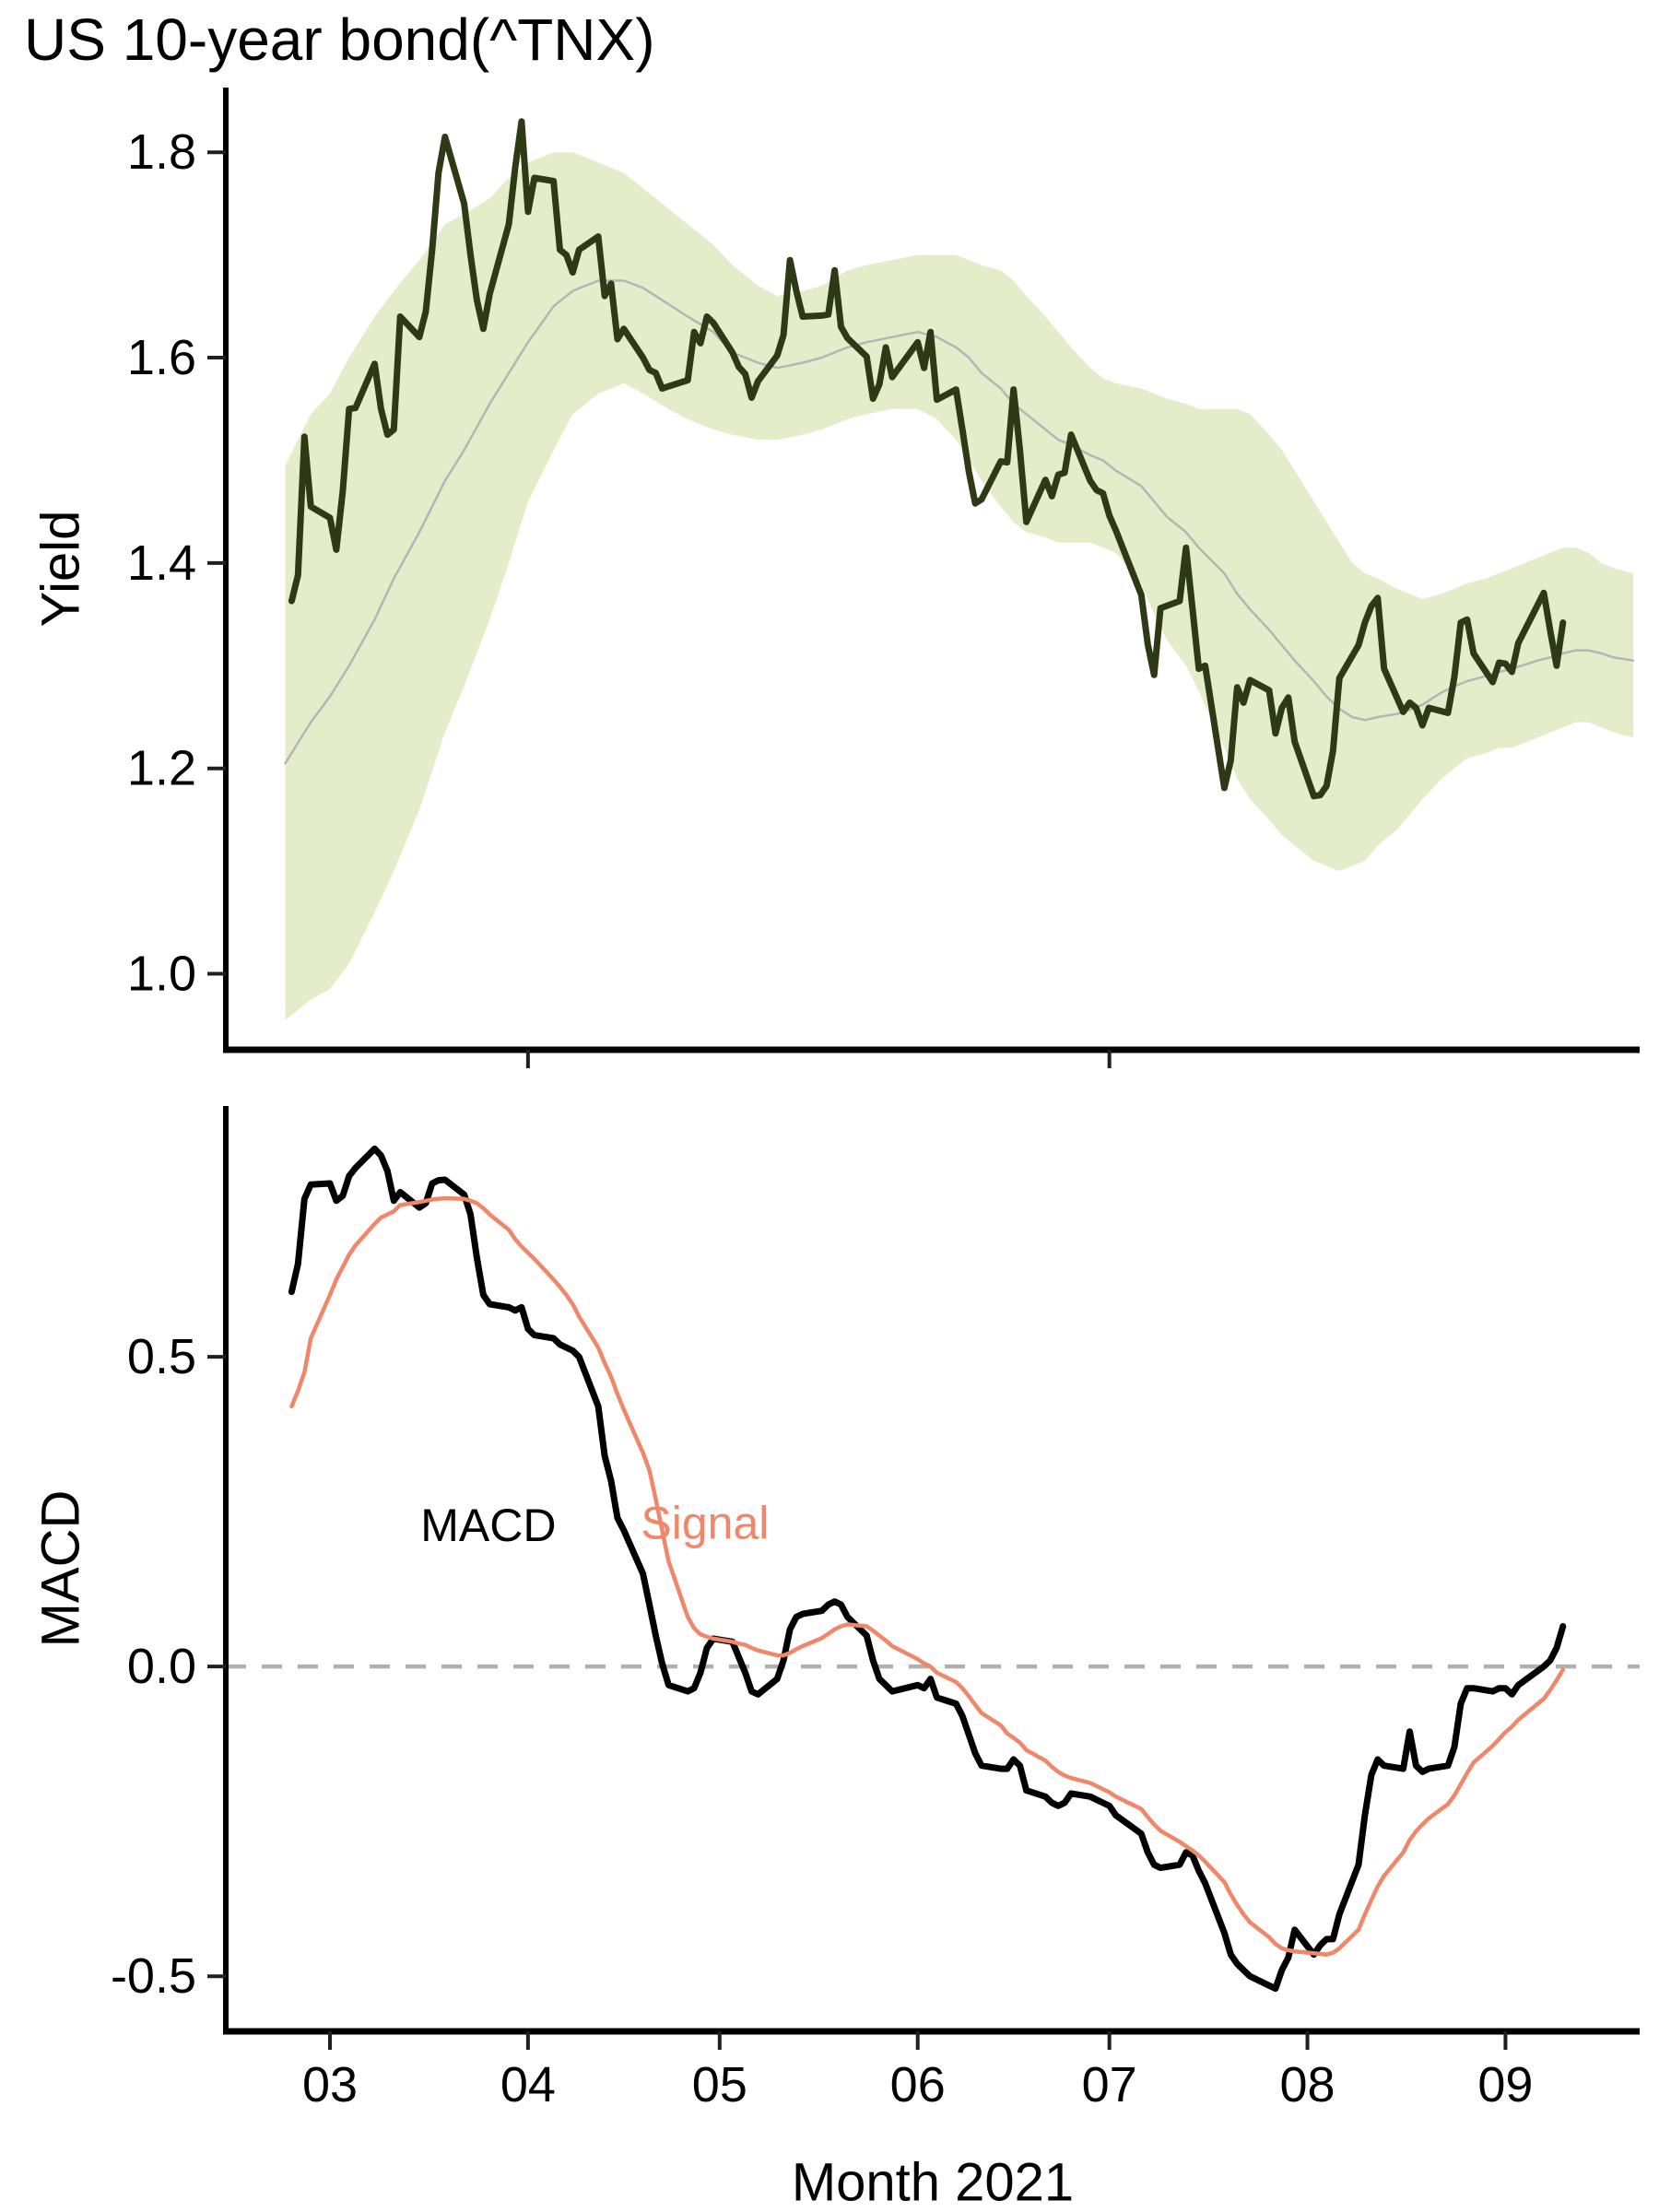  What do you see at coordinates (1307, 2084) in the screenshot?
I see `x-tick-label: 08` at bounding box center [1307, 2084].